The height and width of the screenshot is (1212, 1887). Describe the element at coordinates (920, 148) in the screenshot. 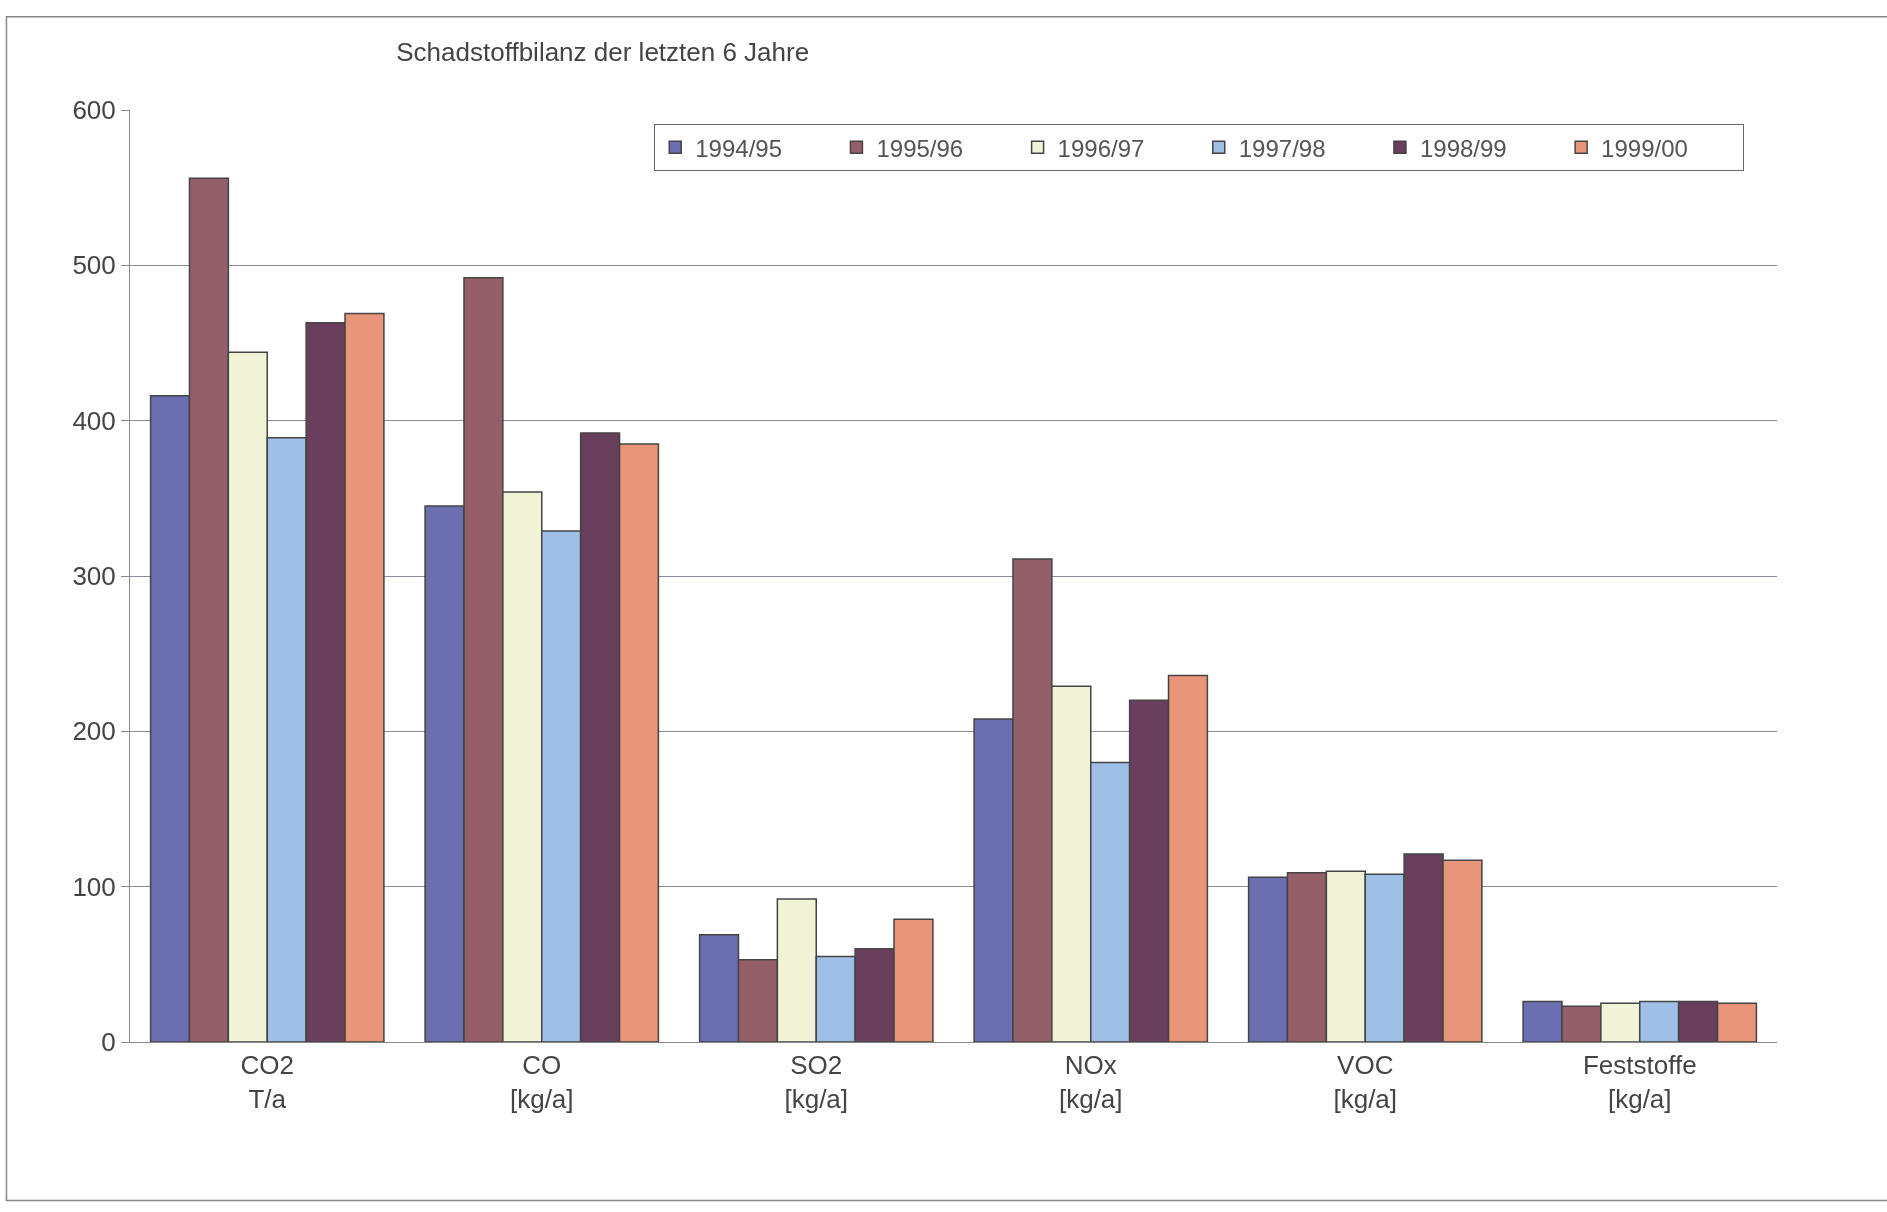

I see `legend-label: 1995/96` at that location.